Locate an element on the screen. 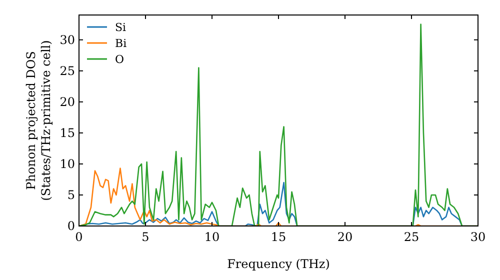  y-tick-label: 20 is located at coordinates (67, 101).